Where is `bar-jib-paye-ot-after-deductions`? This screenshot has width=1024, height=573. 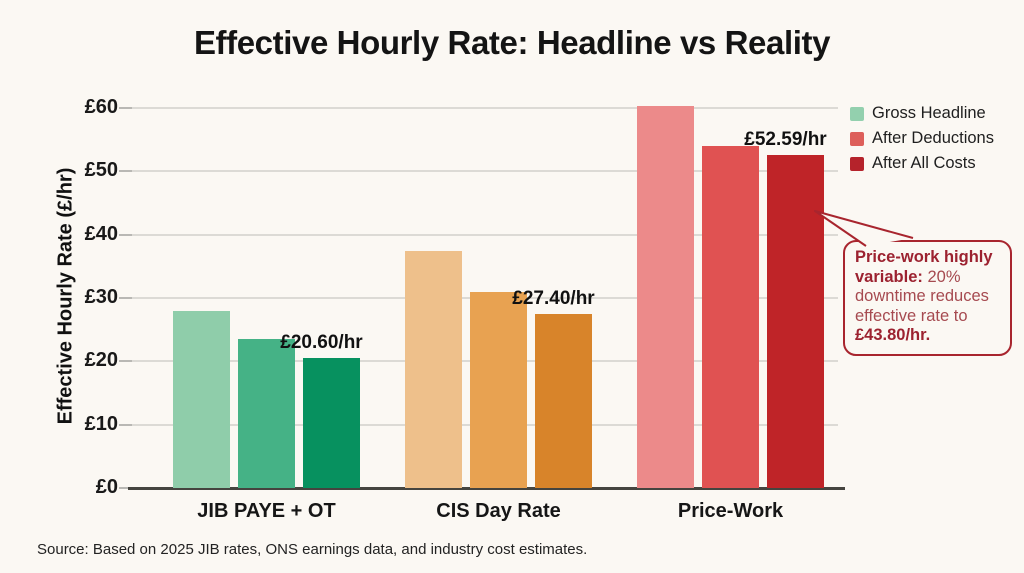
bar-jib-paye-ot-after-deductions is located at coordinates (266, 413).